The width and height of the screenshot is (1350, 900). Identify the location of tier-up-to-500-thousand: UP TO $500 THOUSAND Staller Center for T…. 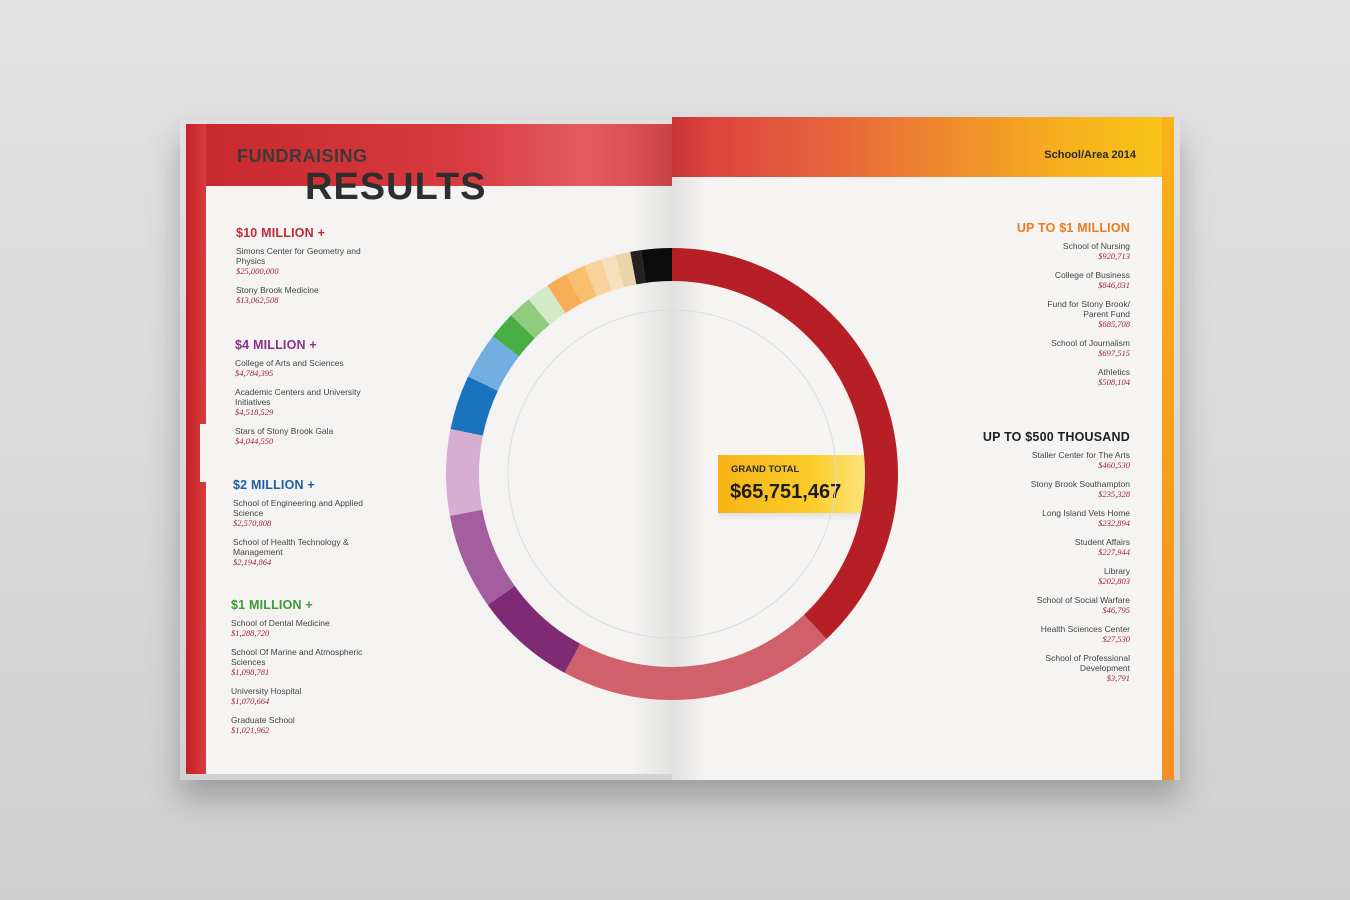
(1045, 561).